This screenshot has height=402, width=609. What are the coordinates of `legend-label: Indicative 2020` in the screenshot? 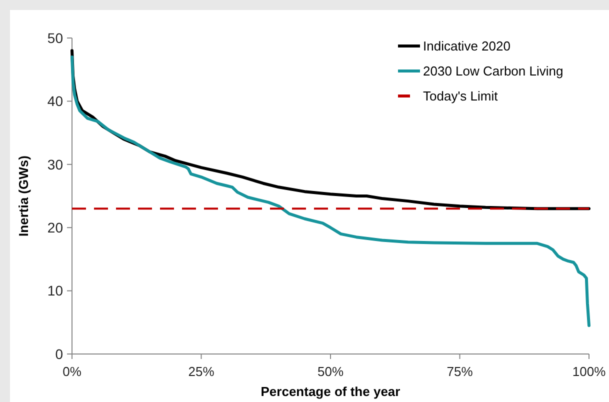 It's located at (466, 46).